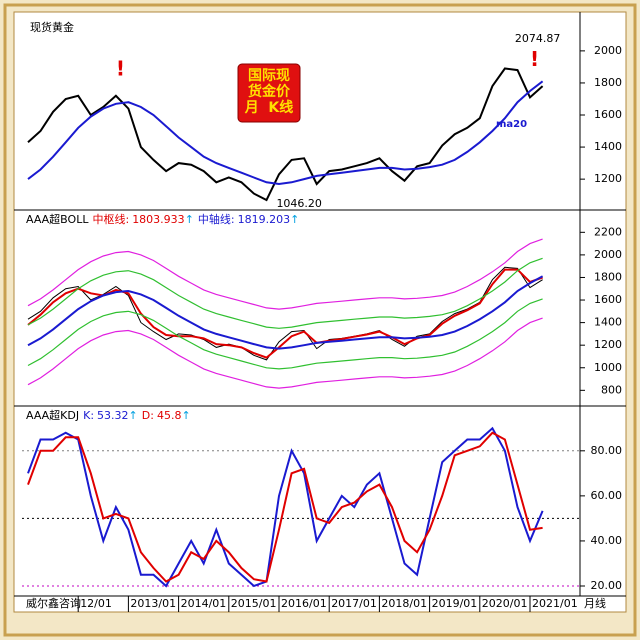 This screenshot has height=640, width=640. Describe the element at coordinates (299, 203) in the screenshot. I see `annotation: 1046.20` at that location.